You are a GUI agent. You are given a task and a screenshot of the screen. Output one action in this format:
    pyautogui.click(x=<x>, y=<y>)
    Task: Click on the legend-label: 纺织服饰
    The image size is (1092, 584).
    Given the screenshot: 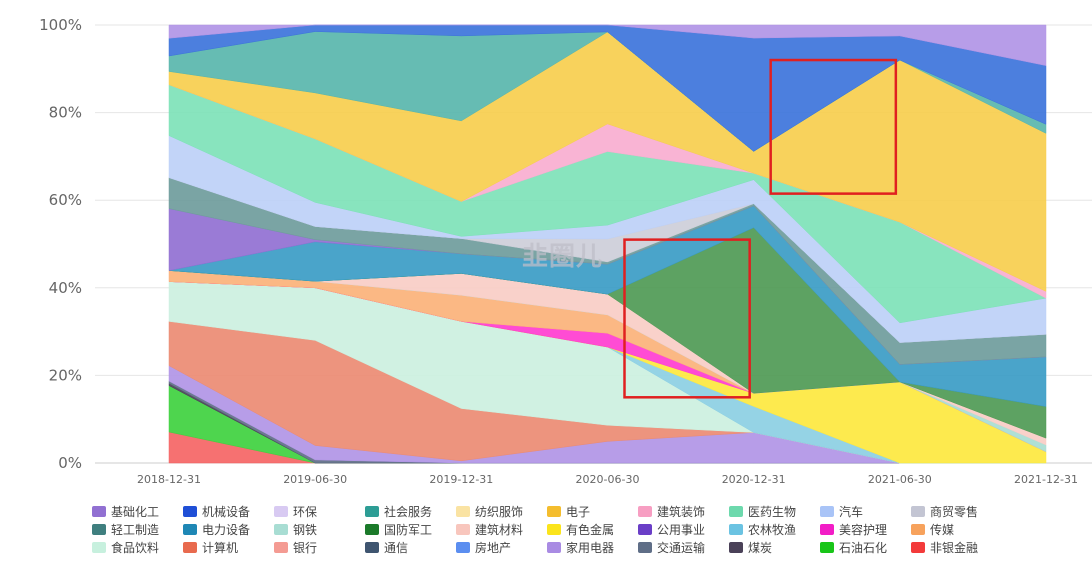 What is the action you would take?
    pyautogui.click(x=499, y=511)
    